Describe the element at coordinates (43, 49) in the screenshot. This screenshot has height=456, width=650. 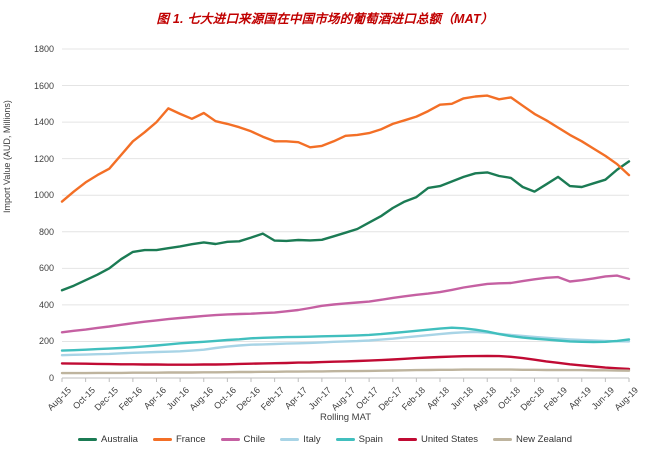
I see `y-tick-label: 1800` at that location.